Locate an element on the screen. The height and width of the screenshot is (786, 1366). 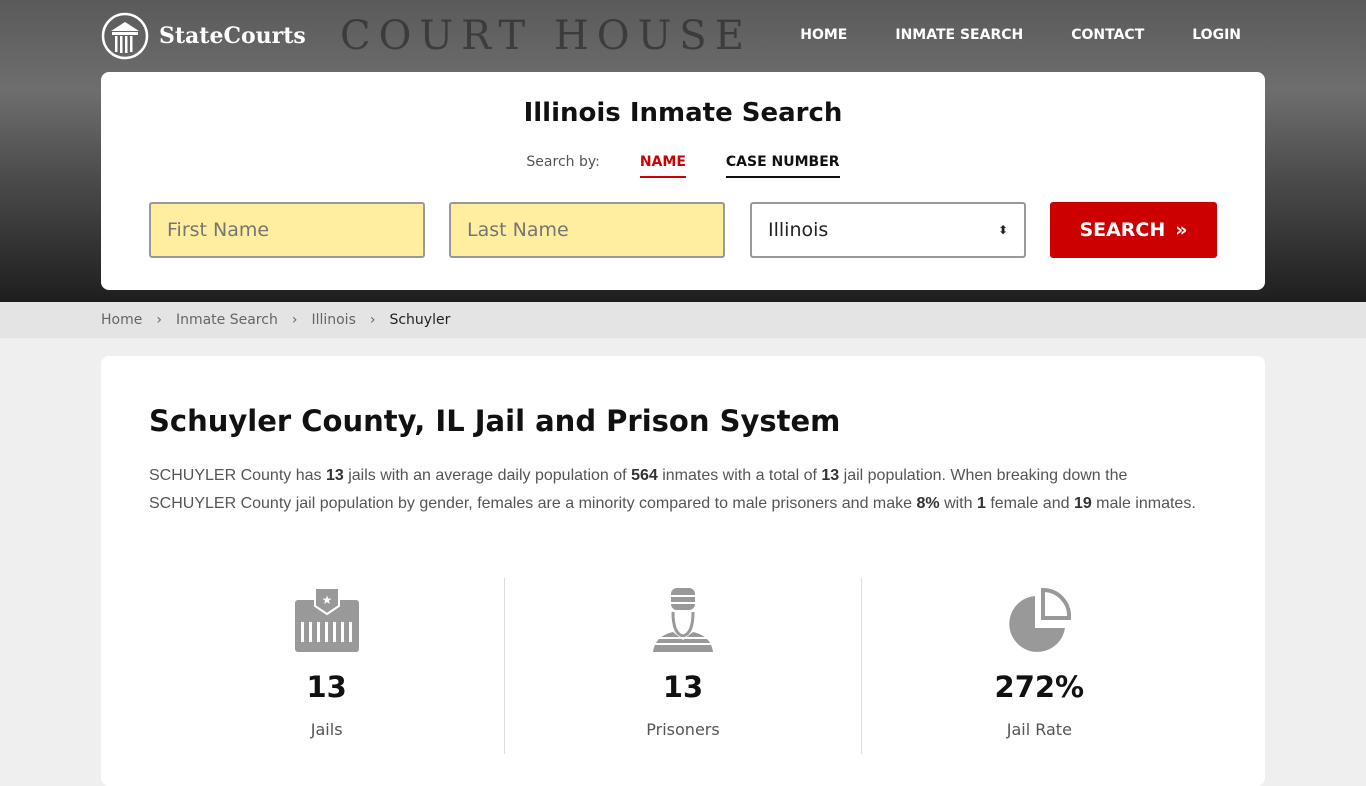
hero-background-text: COURT HOUSE is located at coordinates (546, 36).